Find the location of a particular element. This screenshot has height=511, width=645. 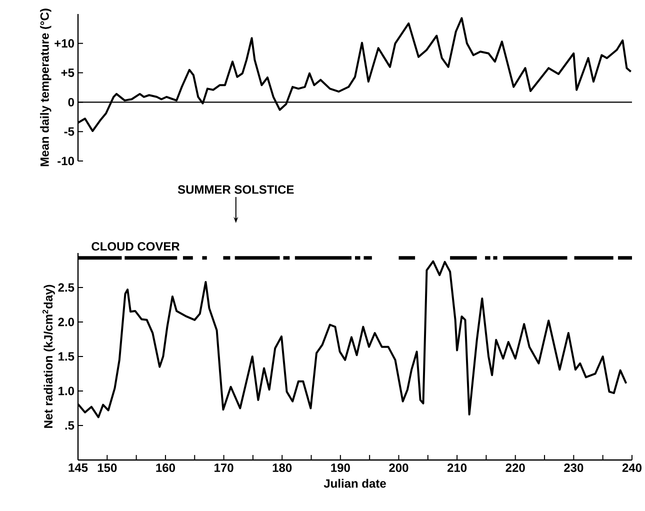

x-tick-label: 160 is located at coordinates (165, 468).